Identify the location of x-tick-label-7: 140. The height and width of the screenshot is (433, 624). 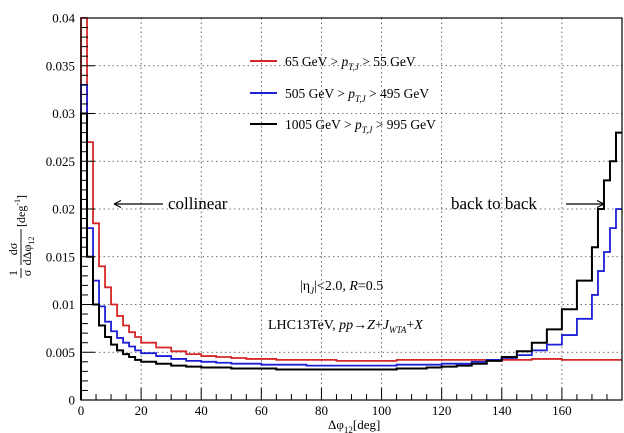
(502, 410).